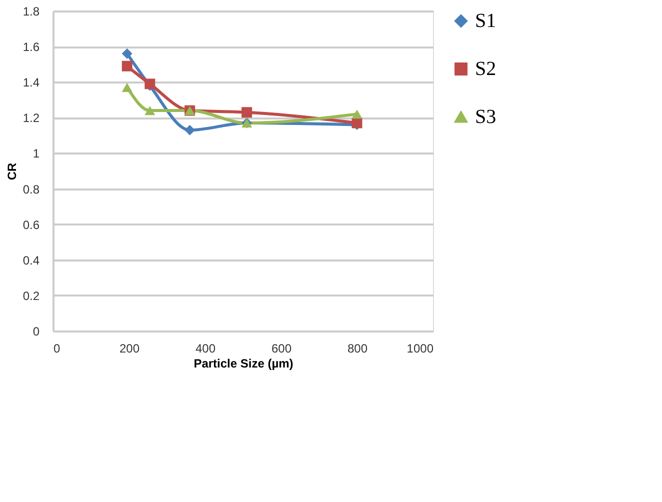 The image size is (662, 502). What do you see at coordinates (485, 69) in the screenshot?
I see `legend-label: S2` at bounding box center [485, 69].